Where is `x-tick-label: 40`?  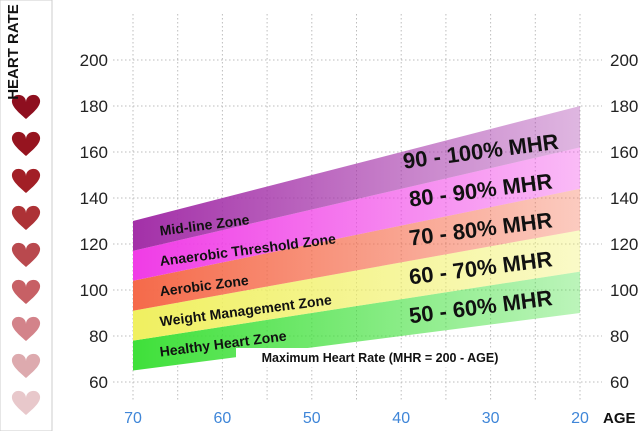
x-tick-label: 40 is located at coordinates (401, 418).